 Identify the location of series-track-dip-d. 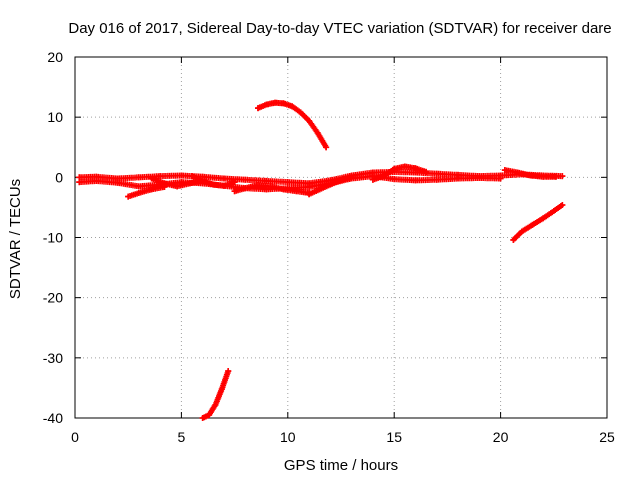
(272, 189).